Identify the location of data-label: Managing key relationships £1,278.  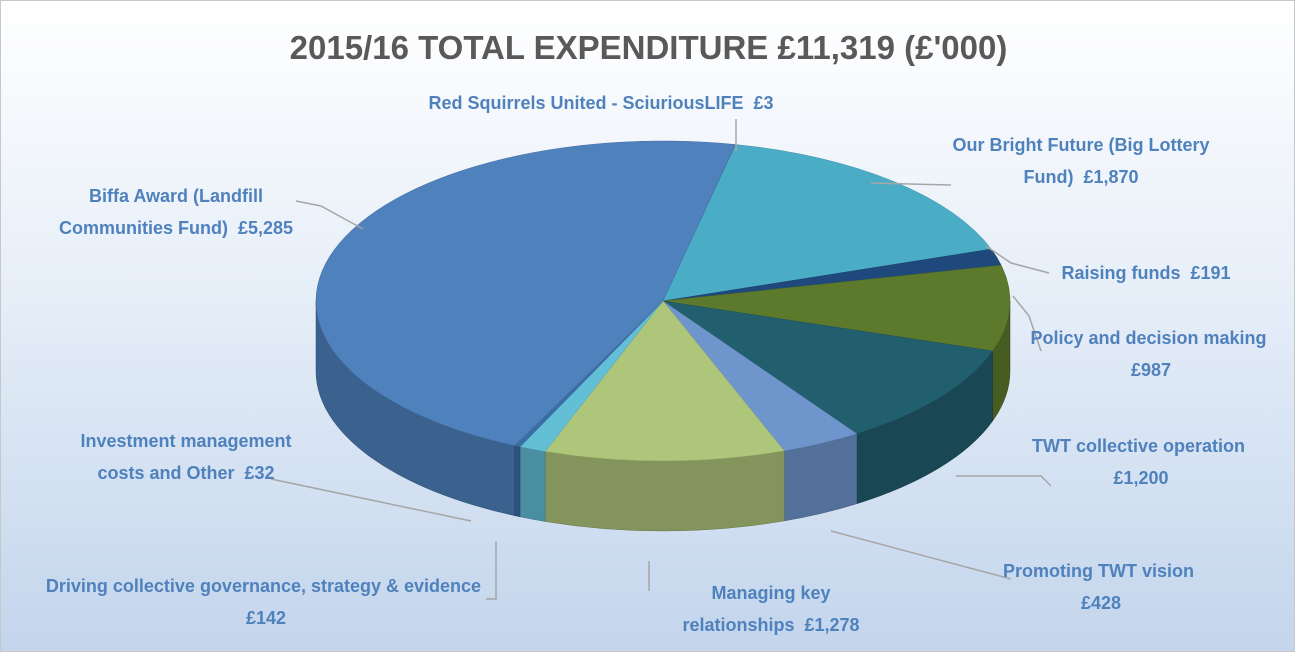
(771, 609).